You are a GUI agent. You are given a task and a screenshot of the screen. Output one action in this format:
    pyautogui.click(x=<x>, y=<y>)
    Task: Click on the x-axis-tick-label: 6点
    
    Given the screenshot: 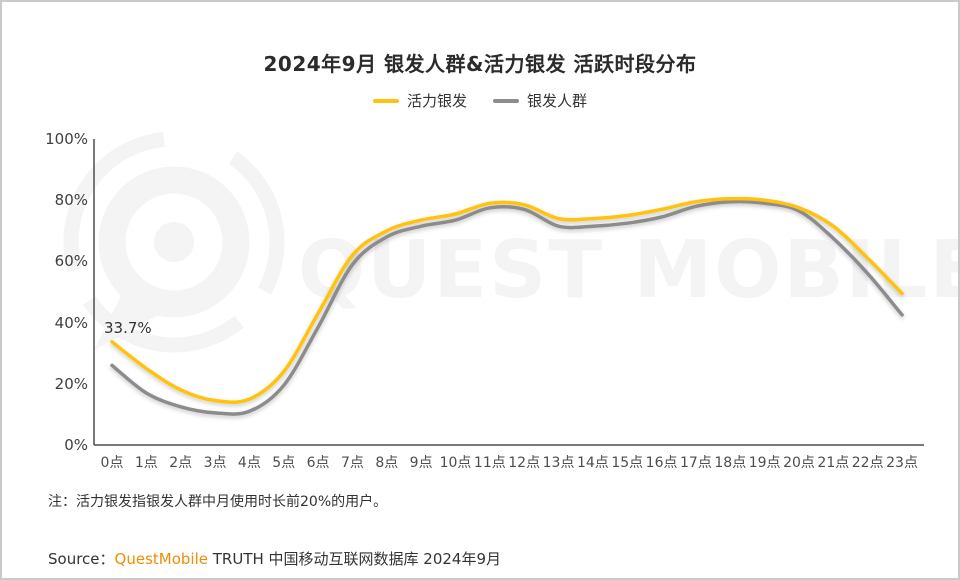 What is the action you would take?
    pyautogui.click(x=318, y=463)
    